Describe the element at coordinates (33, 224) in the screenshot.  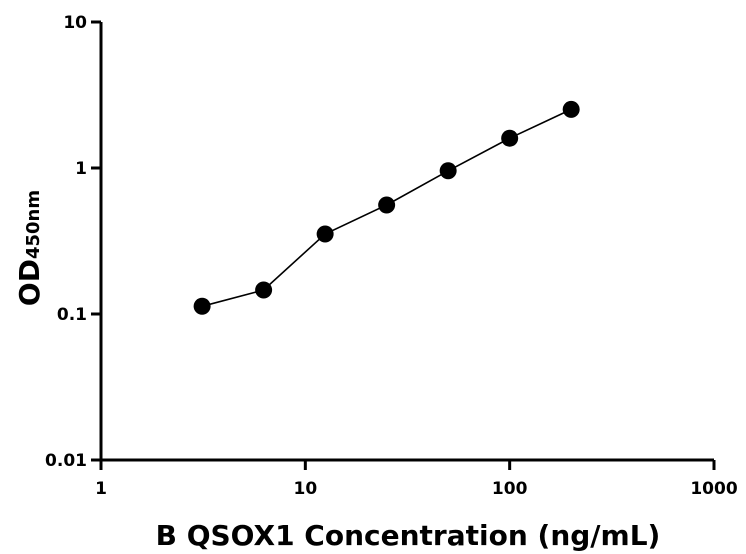
I see `y-axis-title-subscript: 450nm` at that location.